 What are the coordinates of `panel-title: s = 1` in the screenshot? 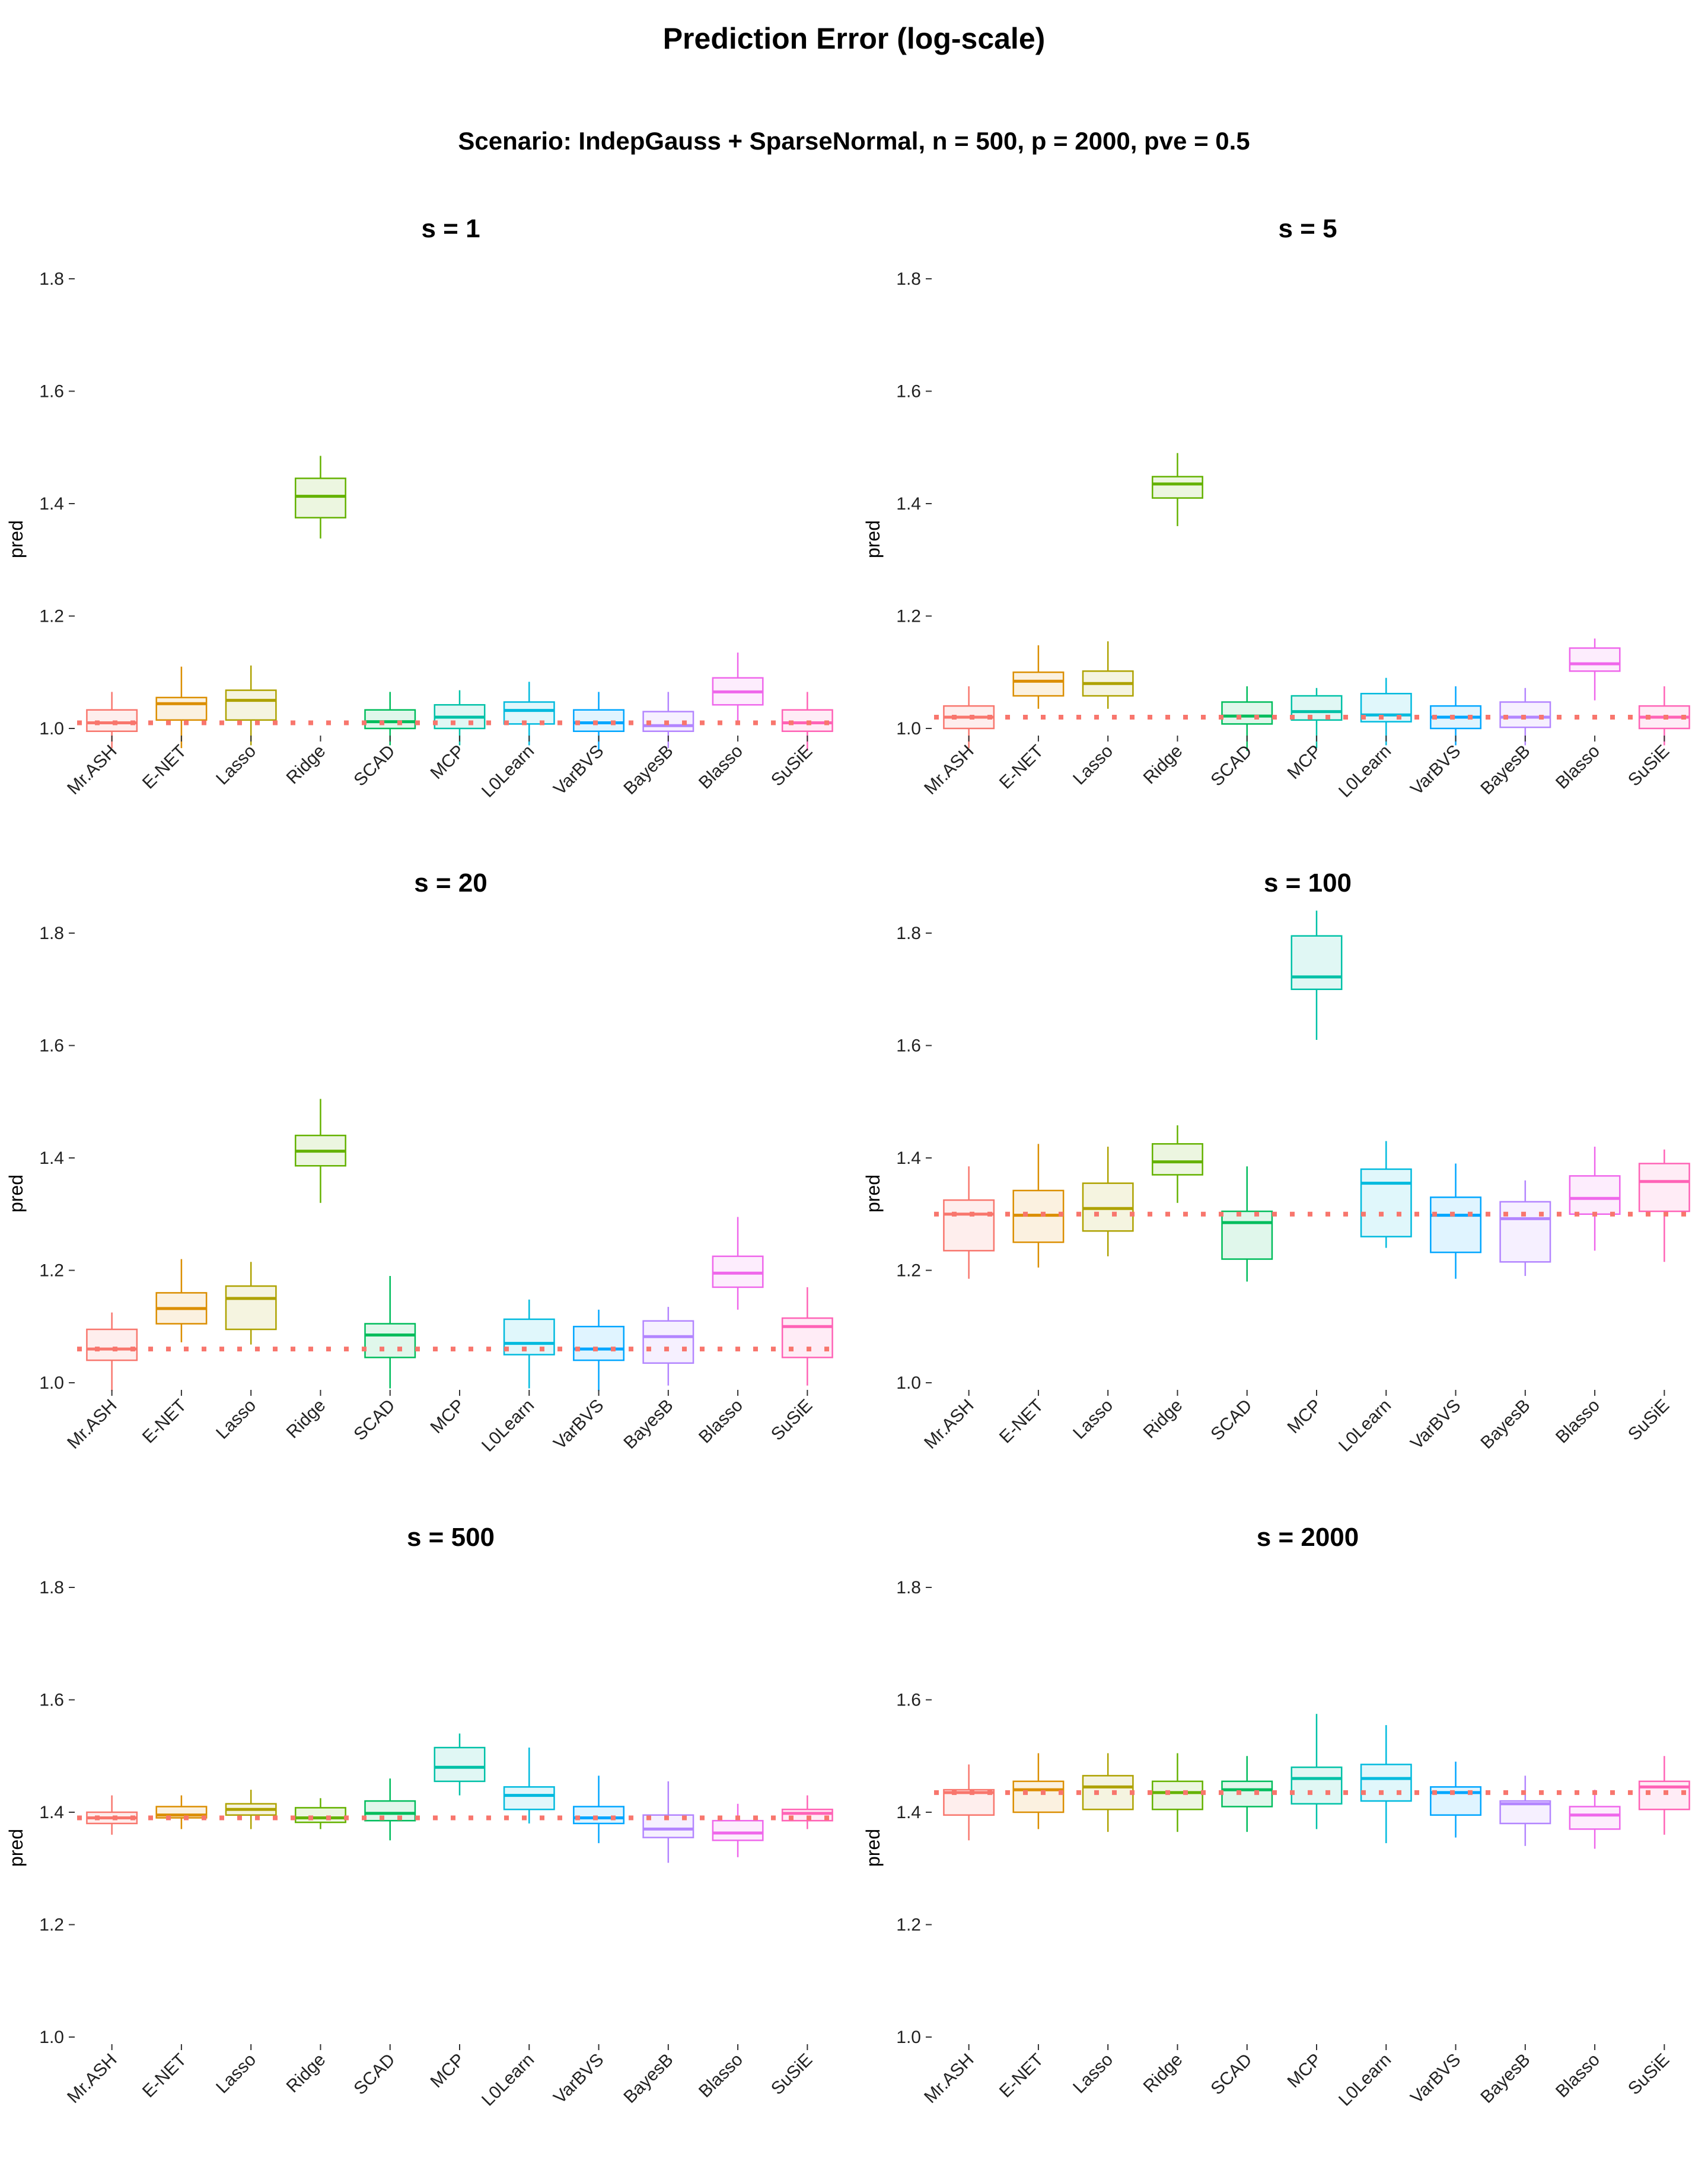 It's located at (451, 228).